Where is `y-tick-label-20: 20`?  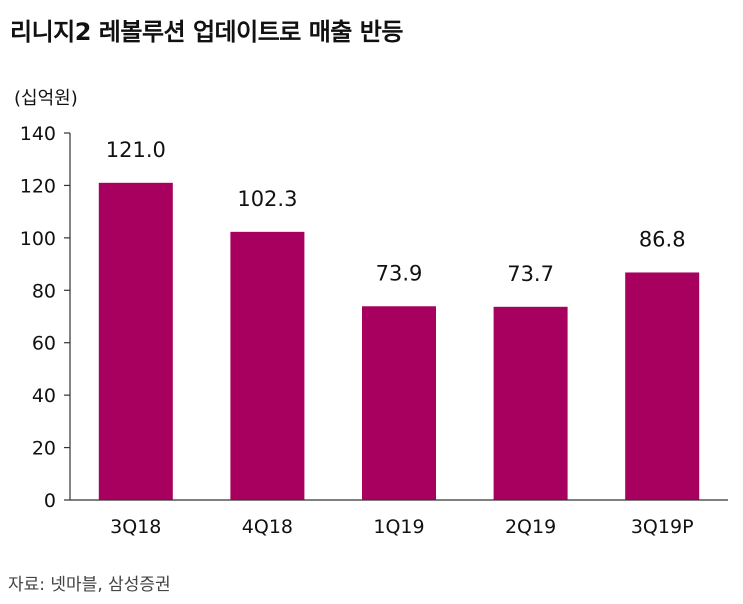
y-tick-label-20: 20 is located at coordinates (44, 449).